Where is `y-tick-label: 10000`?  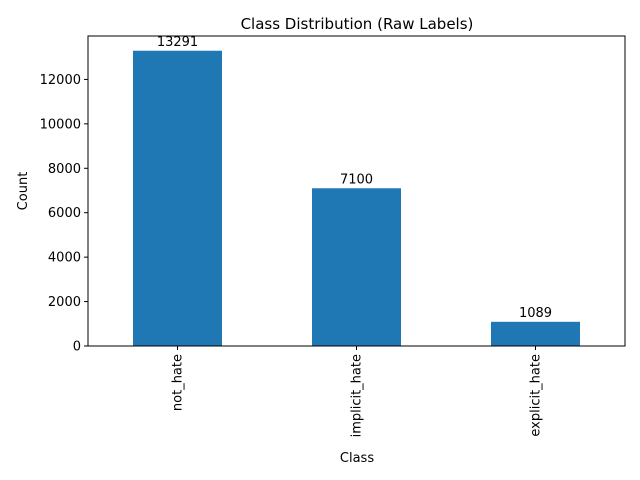
y-tick-label: 10000 is located at coordinates (60, 124).